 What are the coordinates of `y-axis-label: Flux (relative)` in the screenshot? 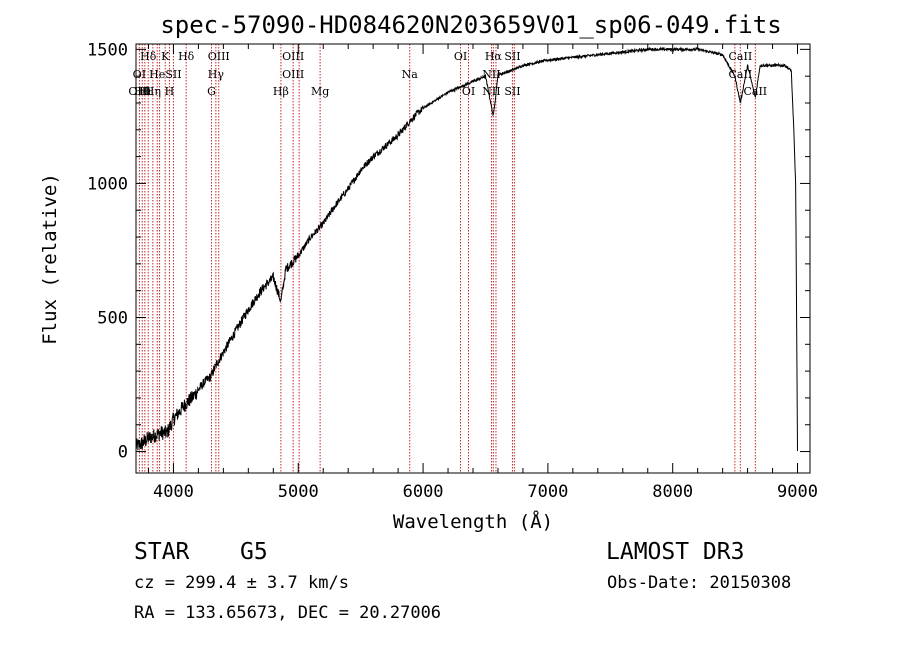 It's located at (50, 259).